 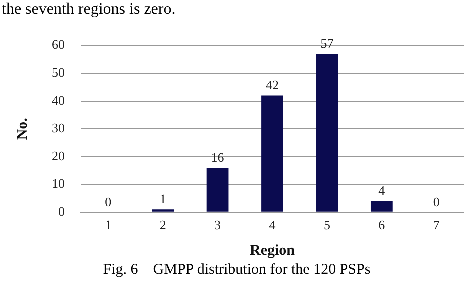 What do you see at coordinates (382, 225) in the screenshot?
I see `x-tick-label: 6` at bounding box center [382, 225].